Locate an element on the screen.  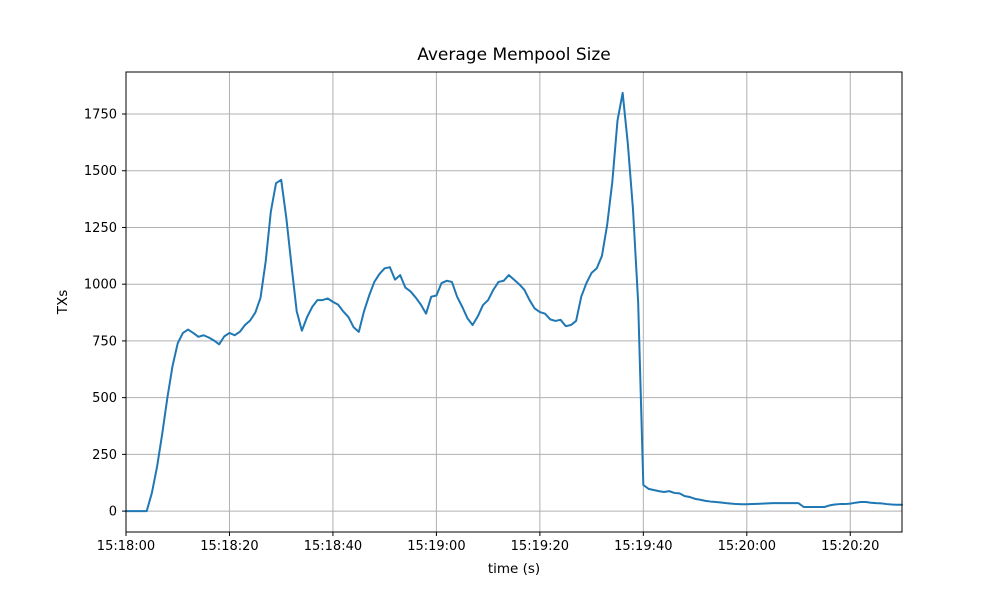
x-tick-label: 15:19:20 is located at coordinates (540, 546).